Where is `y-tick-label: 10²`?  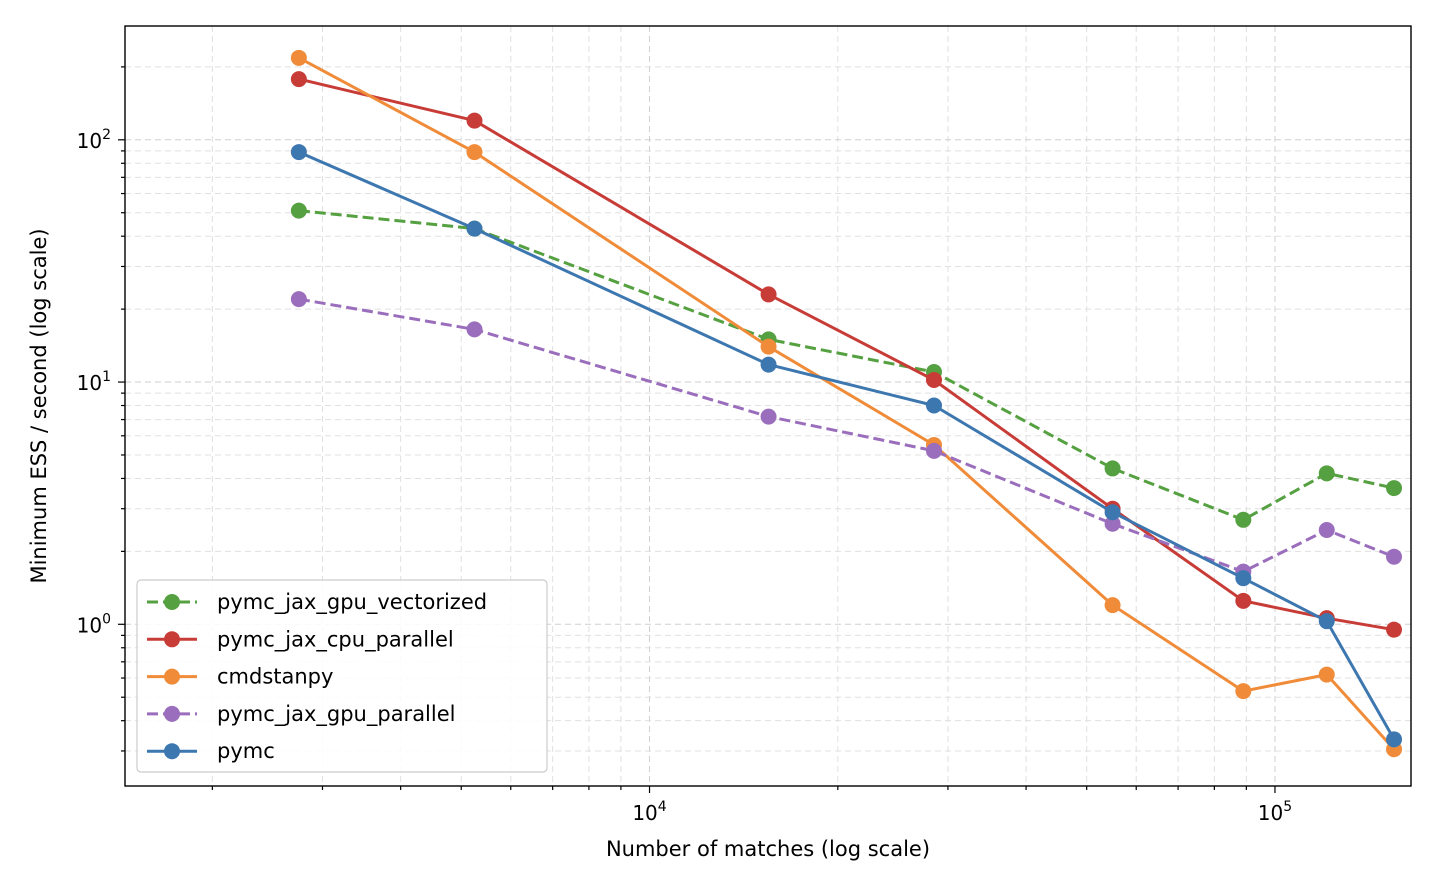
y-tick-label: 10² is located at coordinates (94, 140).